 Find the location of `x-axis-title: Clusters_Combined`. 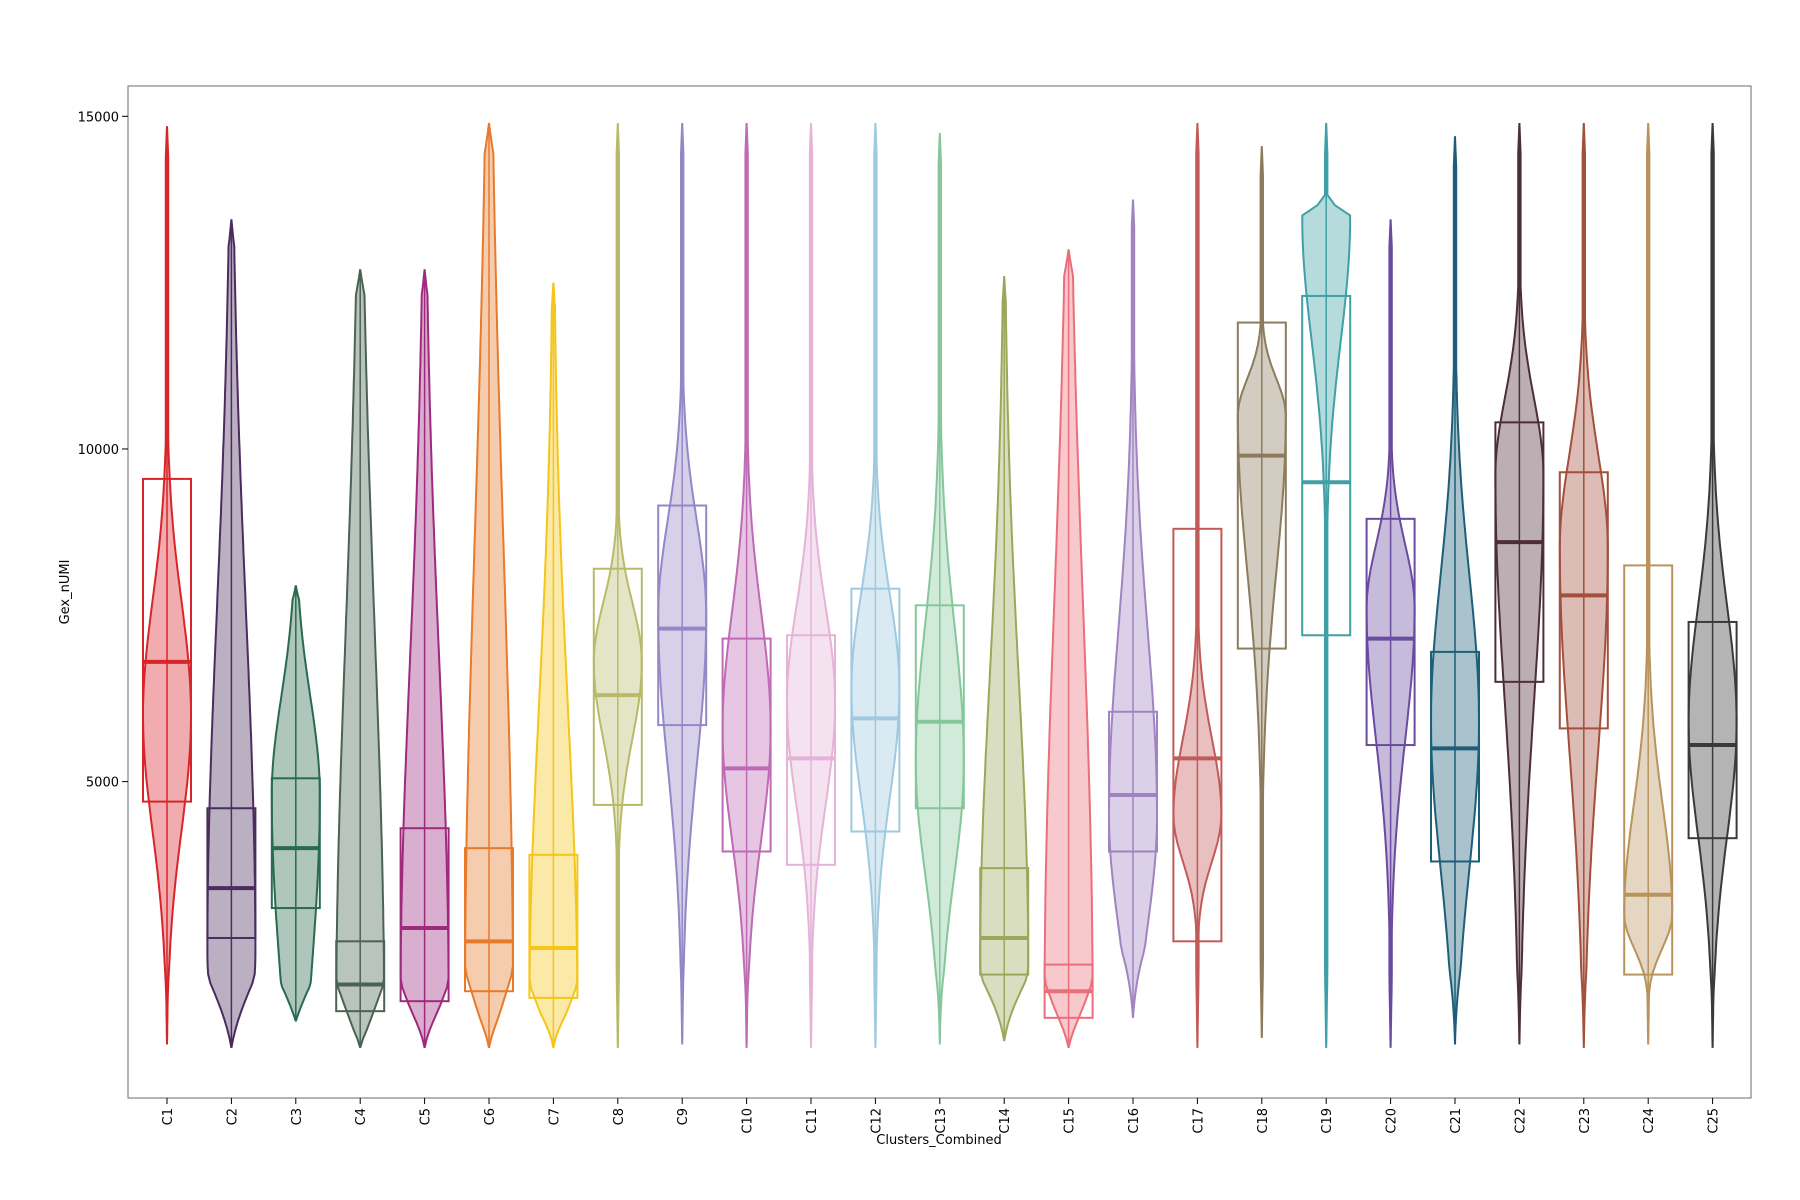

x-axis-title: Clusters_Combined is located at coordinates (938, 1140).